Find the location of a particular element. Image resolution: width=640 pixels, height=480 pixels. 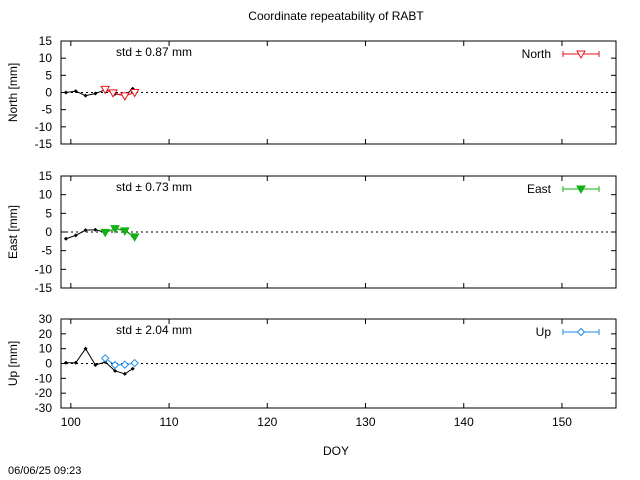

x-axis-label: DOY is located at coordinates (336, 451).